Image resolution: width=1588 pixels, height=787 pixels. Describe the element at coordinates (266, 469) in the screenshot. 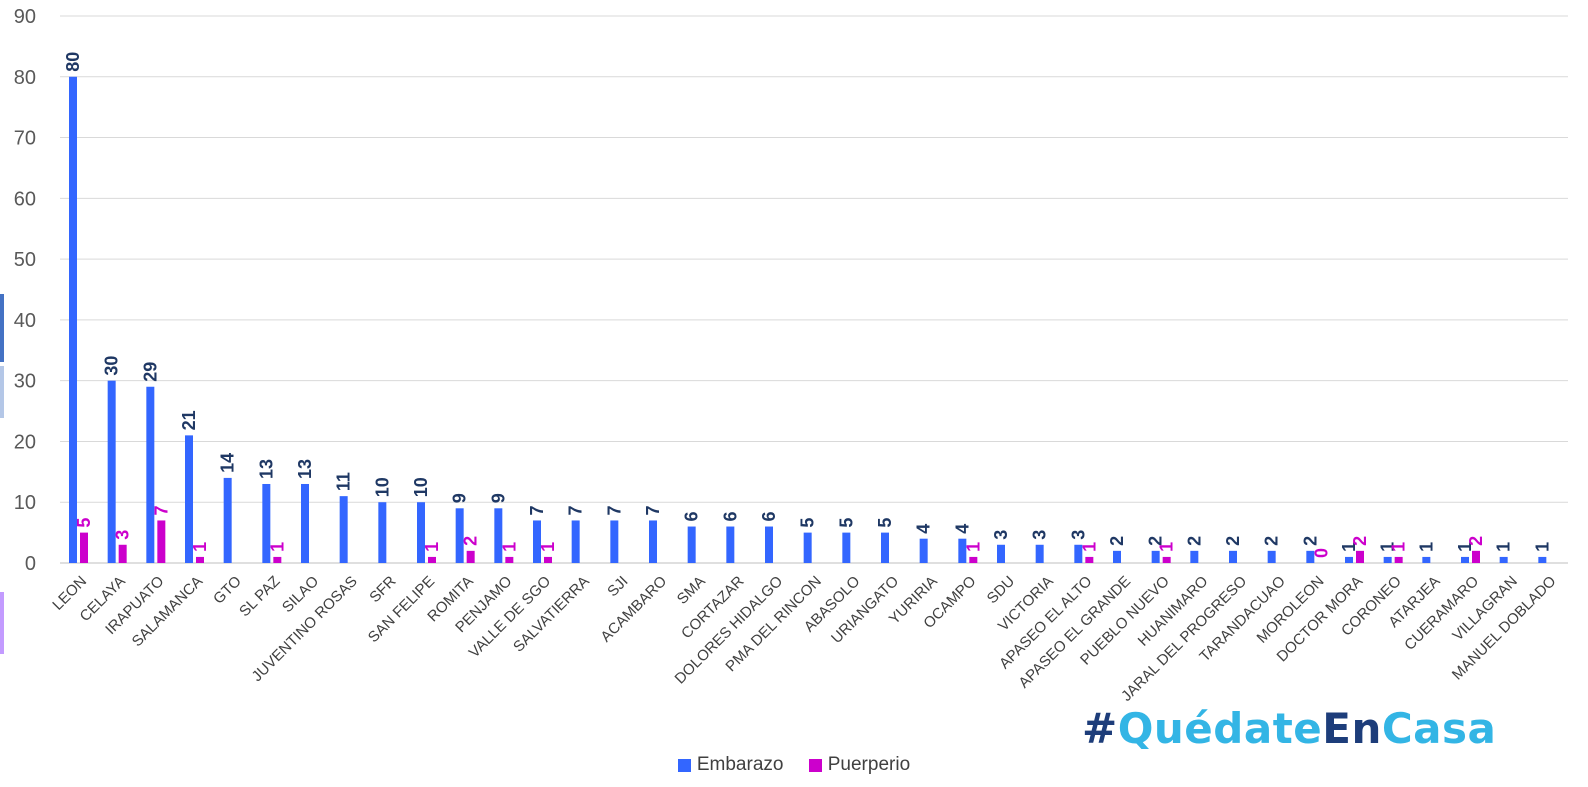

I see `data-label-embarazo: 13` at that location.